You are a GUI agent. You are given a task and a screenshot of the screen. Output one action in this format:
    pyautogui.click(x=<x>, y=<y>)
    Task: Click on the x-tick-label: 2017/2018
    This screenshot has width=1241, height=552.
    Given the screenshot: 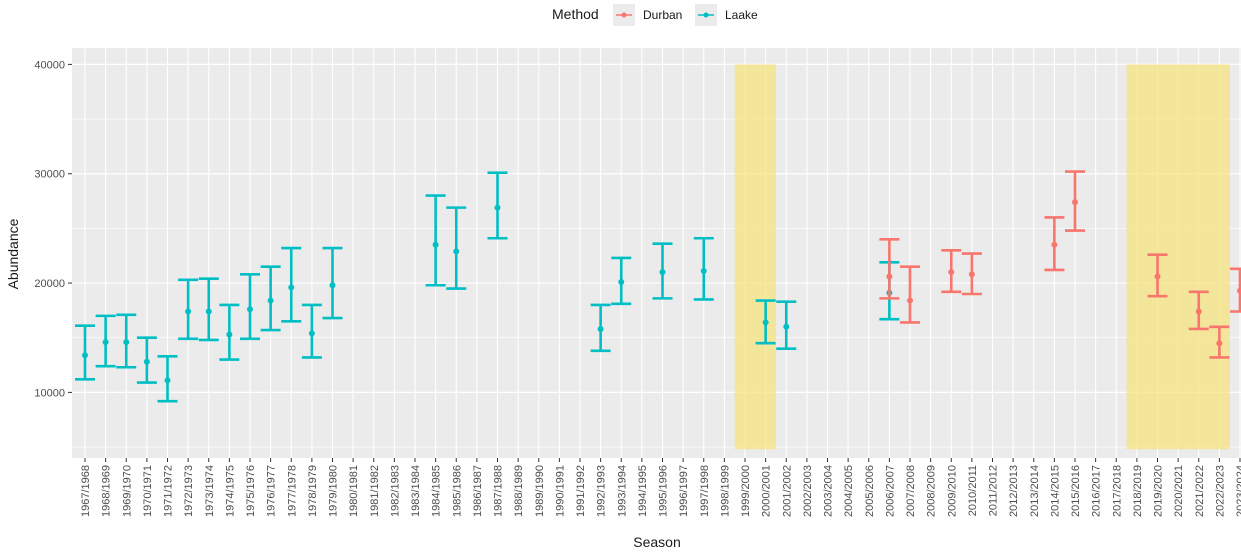 What is the action you would take?
    pyautogui.click(x=1117, y=491)
    